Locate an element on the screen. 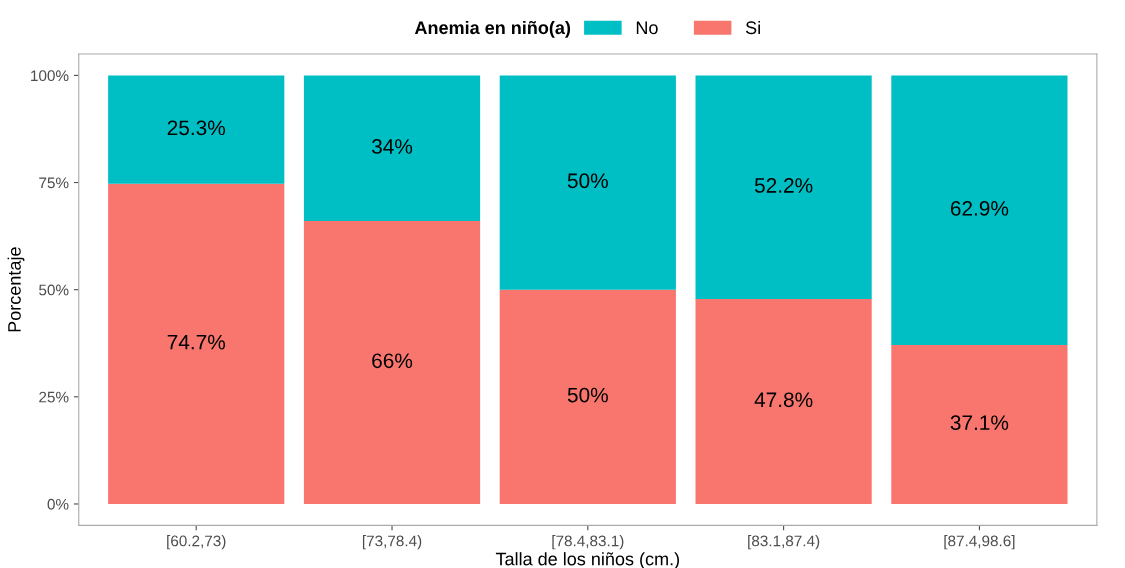 The image size is (1125, 568). x-tick-label: [87.4,98.6] is located at coordinates (979, 542).